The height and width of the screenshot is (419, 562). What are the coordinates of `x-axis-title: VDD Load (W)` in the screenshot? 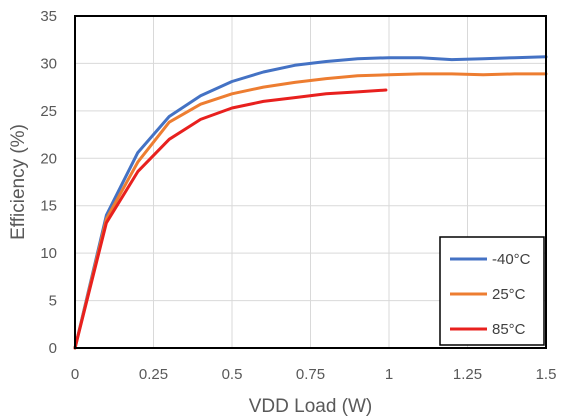 It's located at (311, 406).